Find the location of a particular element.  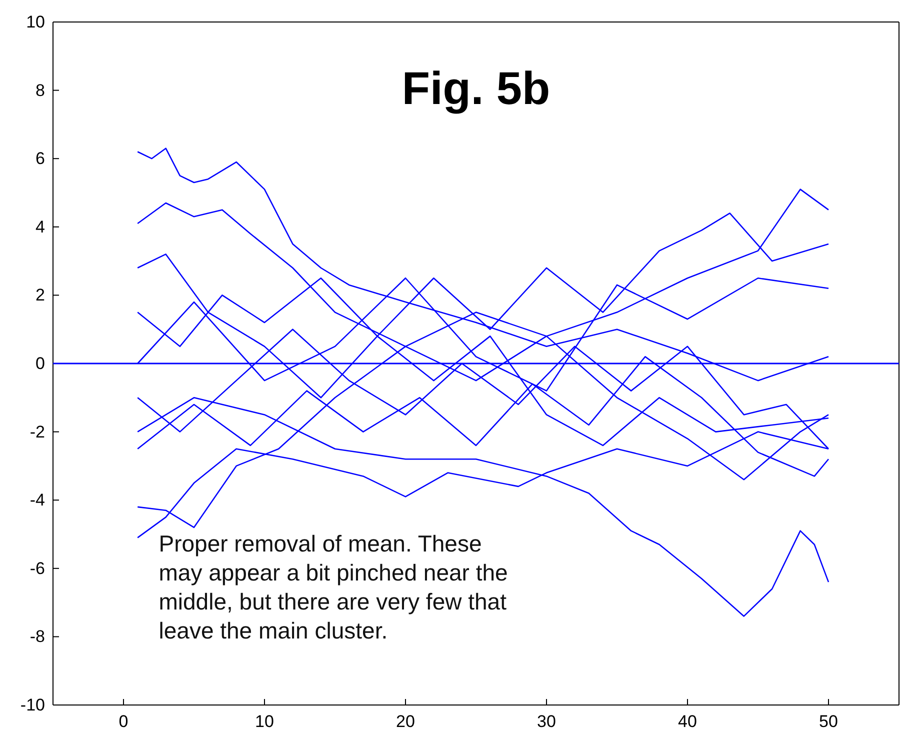

y-tick-label: -6 is located at coordinates (37, 568).